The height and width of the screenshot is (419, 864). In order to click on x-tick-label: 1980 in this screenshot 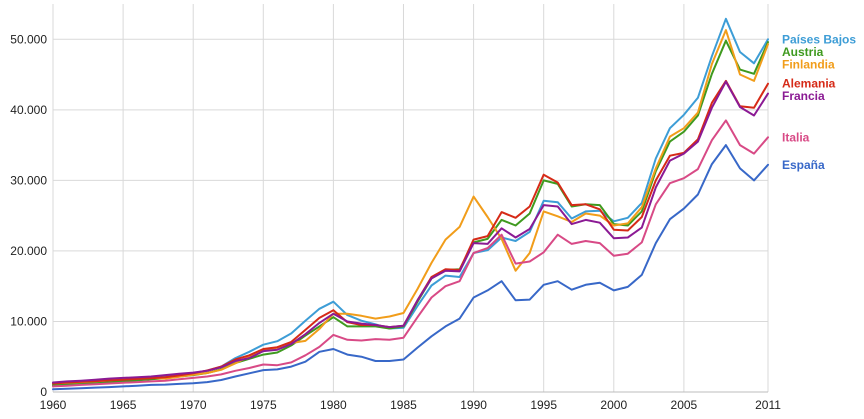, I will do `click(333, 405)`.